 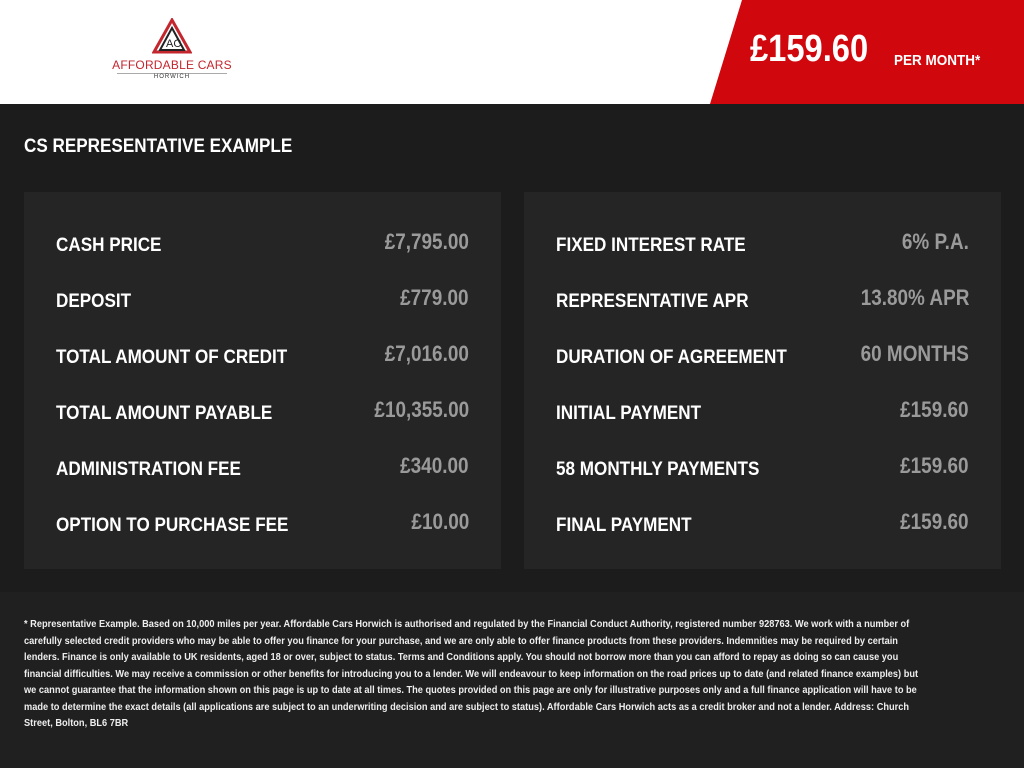 I want to click on finance-label: TOTAL AMOUNT OF CREDIT, so click(x=172, y=357).